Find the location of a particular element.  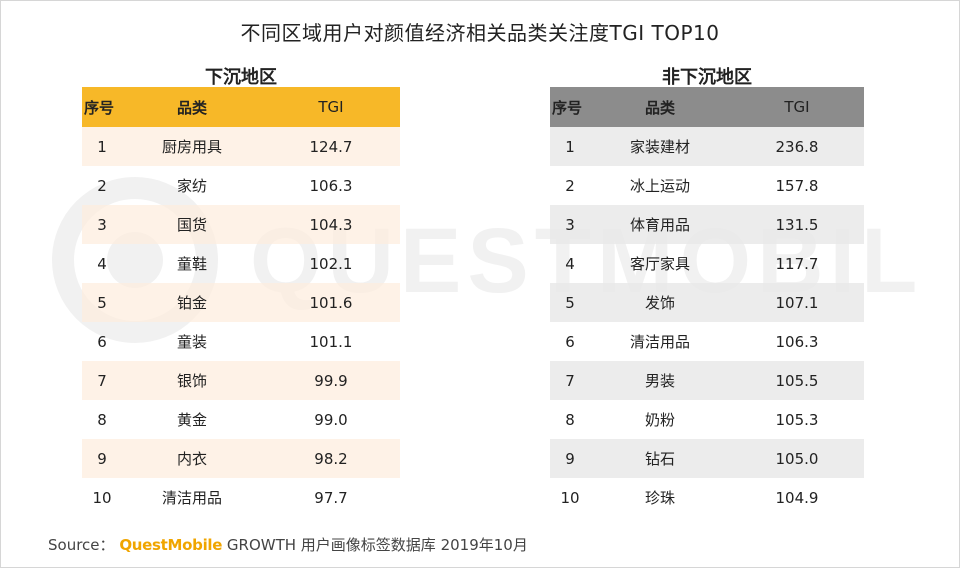

category-cell: 童装 is located at coordinates (191, 342).